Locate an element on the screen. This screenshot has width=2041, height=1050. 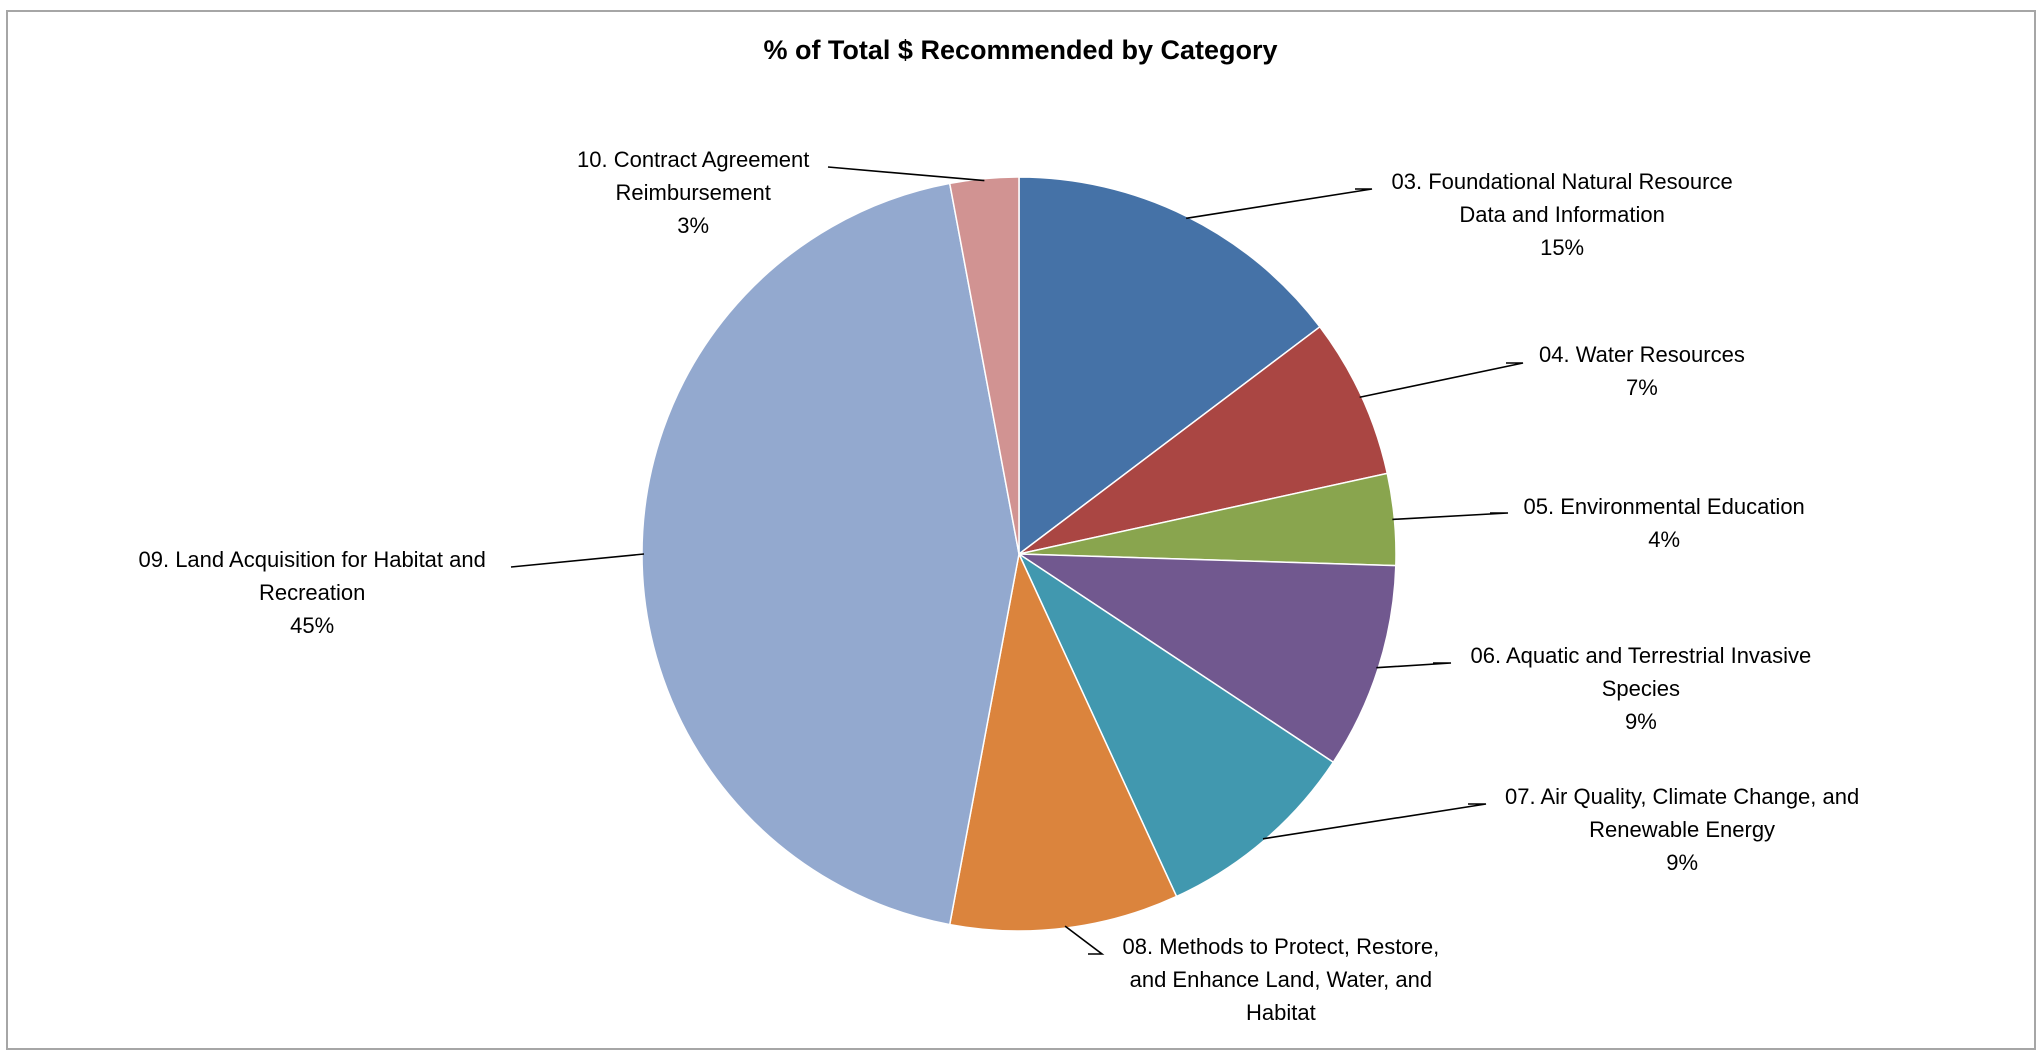
slice-label-line: 07. Air Quality, Climate Change, and is located at coordinates (1682, 796).